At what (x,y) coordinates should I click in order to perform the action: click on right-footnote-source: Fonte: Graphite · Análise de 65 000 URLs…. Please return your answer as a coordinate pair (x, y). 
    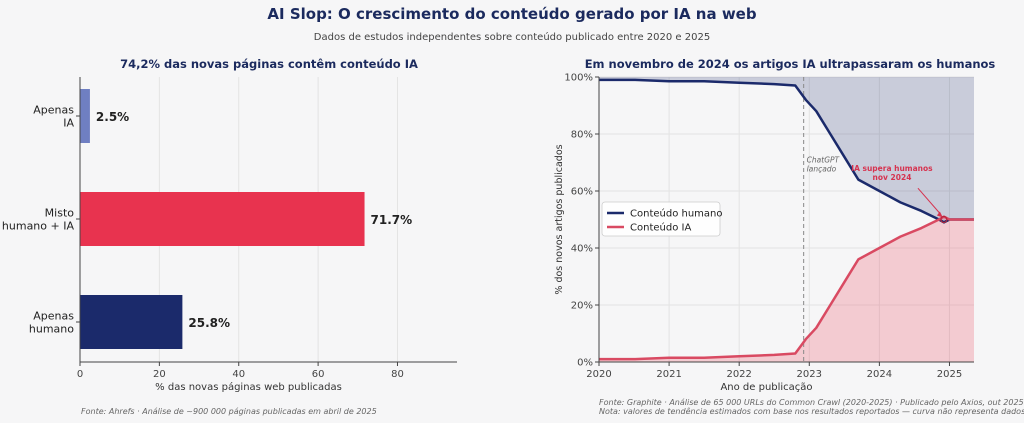
    Looking at the image, I should click on (811, 402).